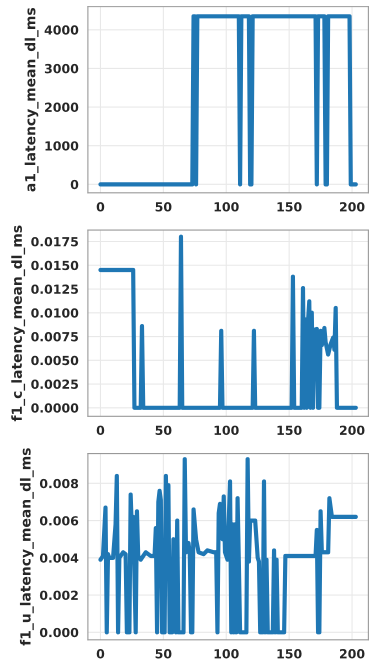 Image resolution: width=374 pixels, height=663 pixels. What do you see at coordinates (54, 337) in the screenshot?
I see `y-tick-label: 0.0075` at bounding box center [54, 337].